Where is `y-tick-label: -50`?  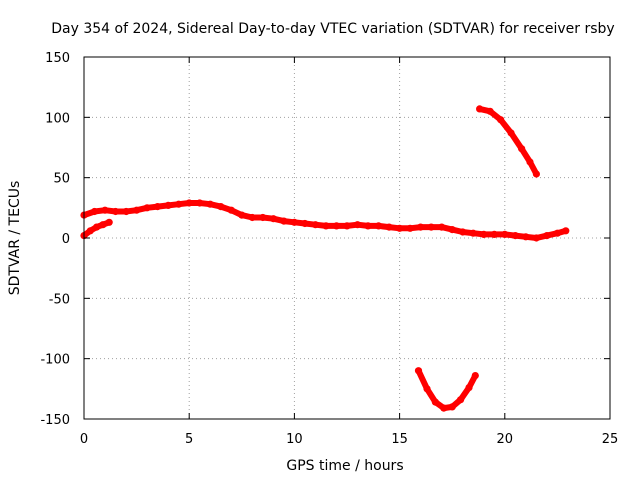 y-tick-label: -50 is located at coordinates (59, 299).